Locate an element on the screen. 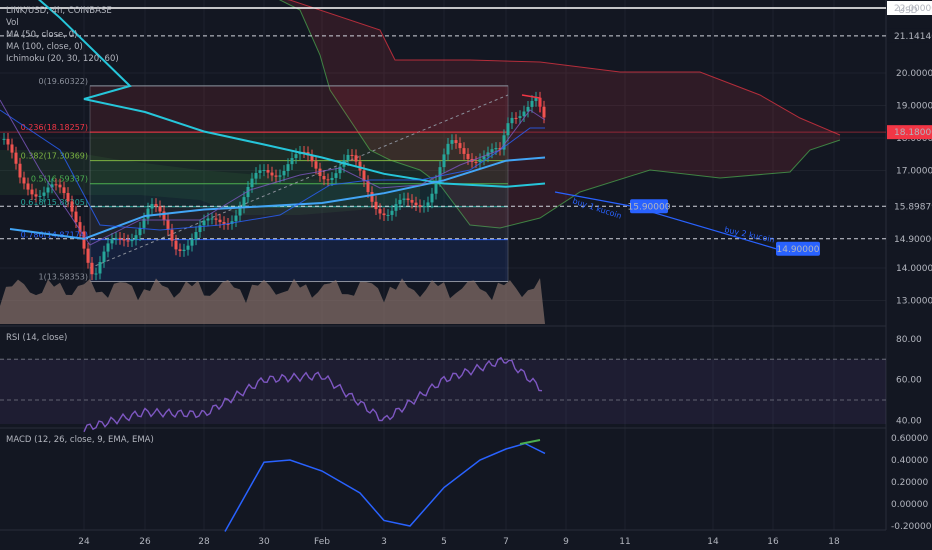 The height and width of the screenshot is (550, 932). target-badge-2-text: 14.90000 is located at coordinates (798, 250).